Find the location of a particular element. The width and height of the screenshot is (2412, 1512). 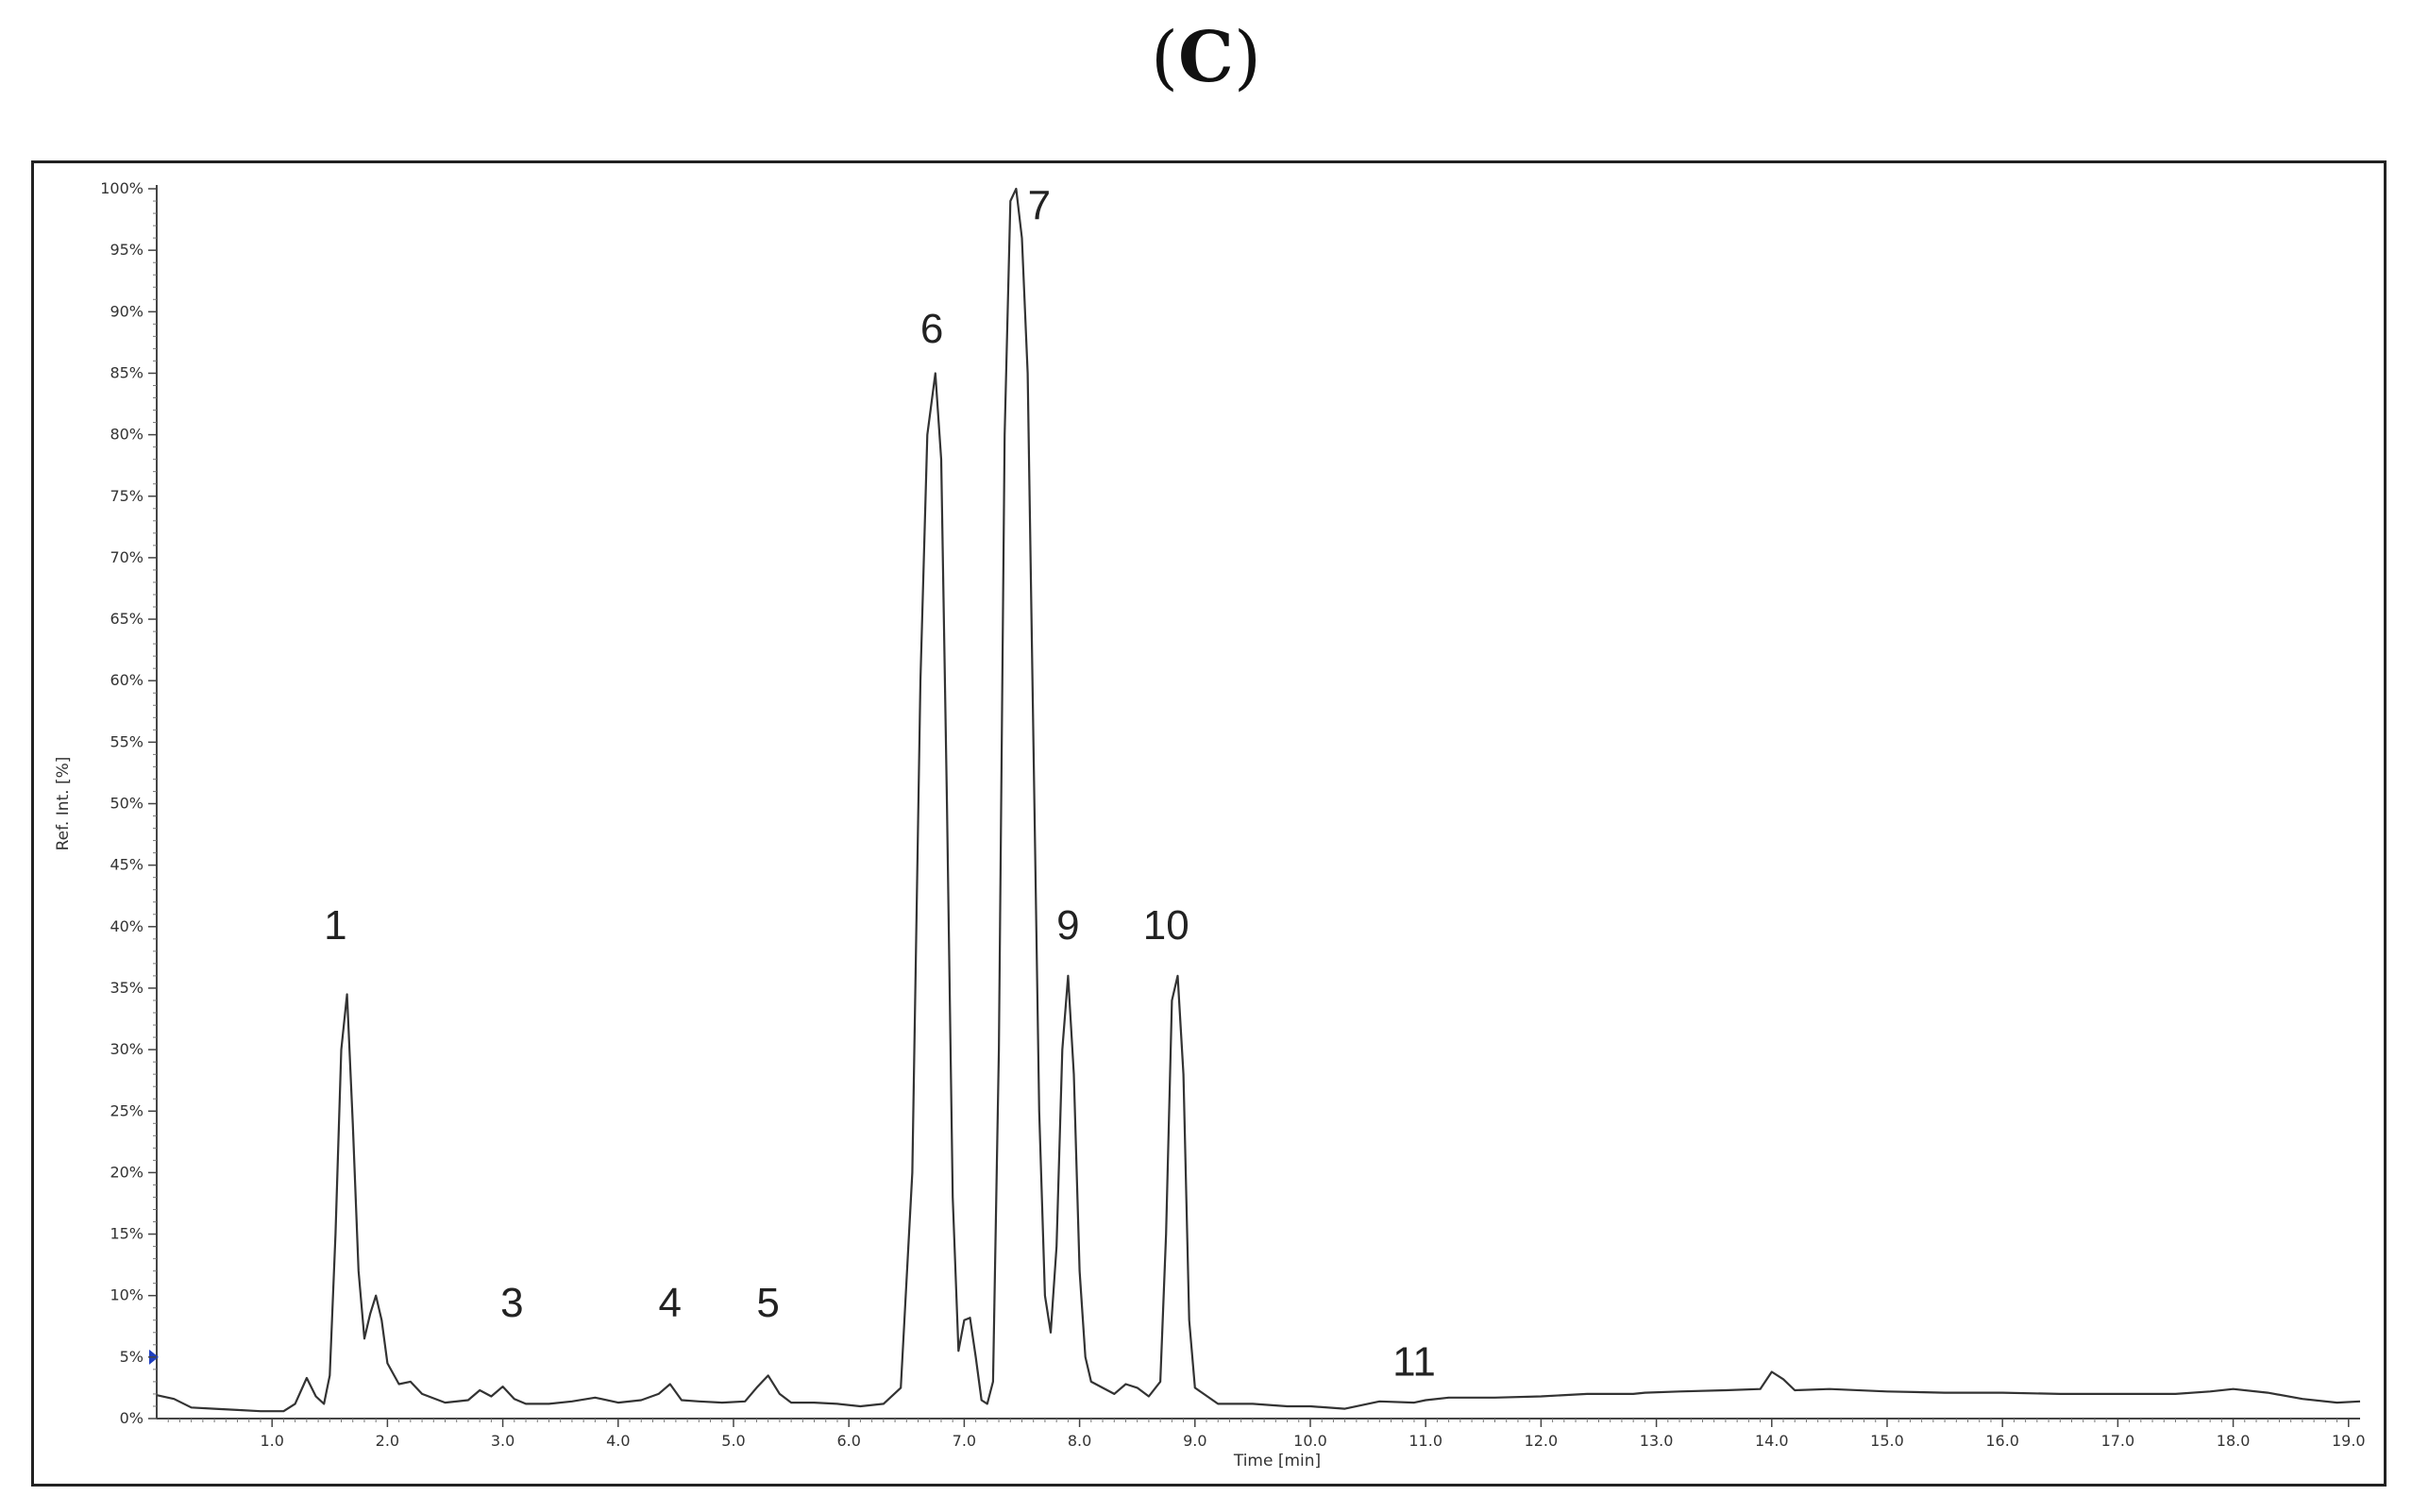

y-tick-label: 25% is located at coordinates (126, 1110).